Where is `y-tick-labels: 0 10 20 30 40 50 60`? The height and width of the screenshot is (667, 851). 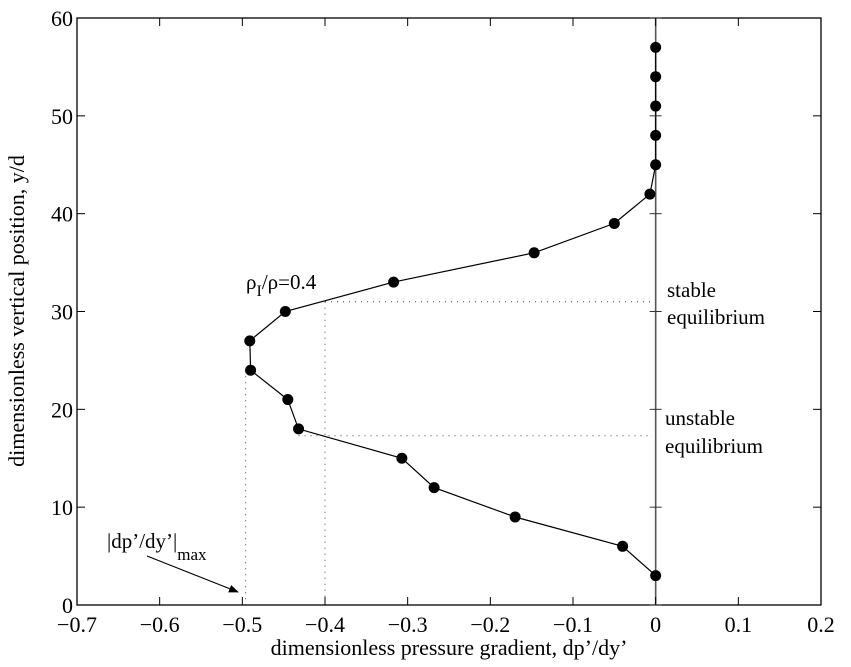 y-tick-labels: 0 10 20 30 40 50 60 is located at coordinates (62, 312).